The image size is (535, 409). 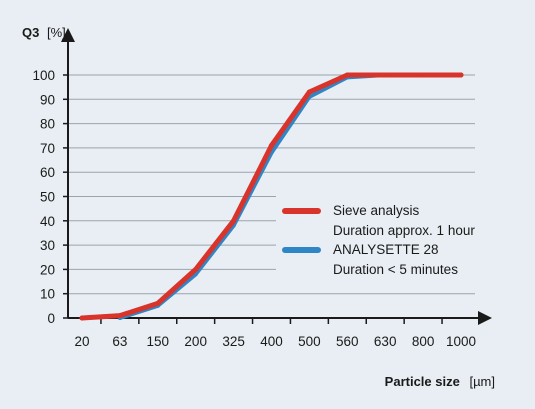 What do you see at coordinates (51, 318) in the screenshot?
I see `y-tick-label-0: 0` at bounding box center [51, 318].